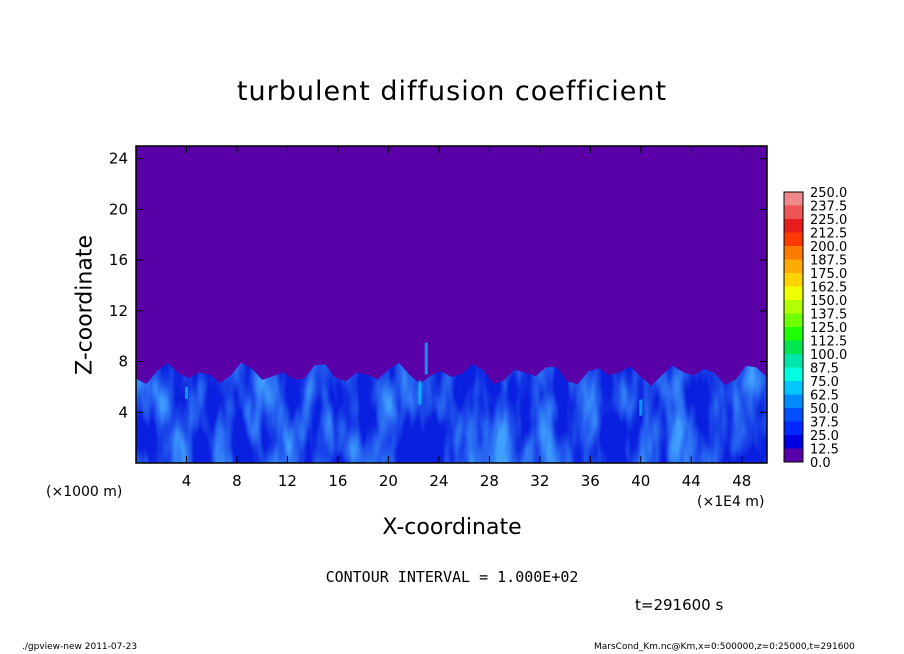 The width and height of the screenshot is (904, 654). I want to click on chart-title: turbulent diffusion coefficient, so click(452, 91).